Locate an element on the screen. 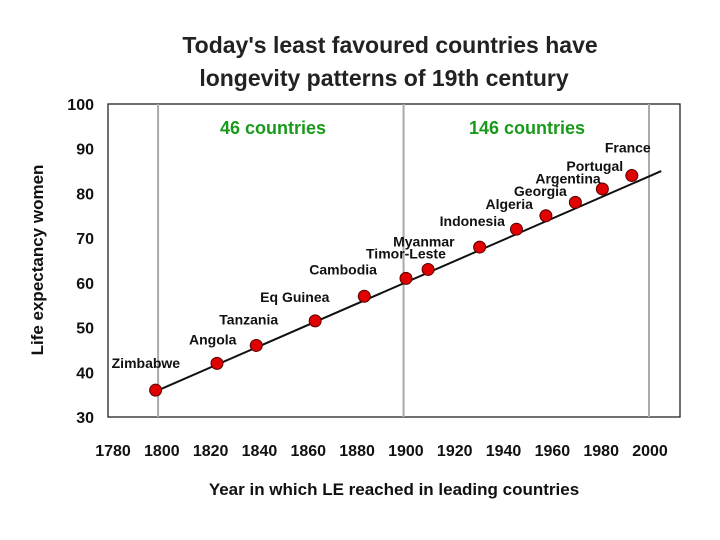  y-tick-label-50: 50 is located at coordinates (85, 329).